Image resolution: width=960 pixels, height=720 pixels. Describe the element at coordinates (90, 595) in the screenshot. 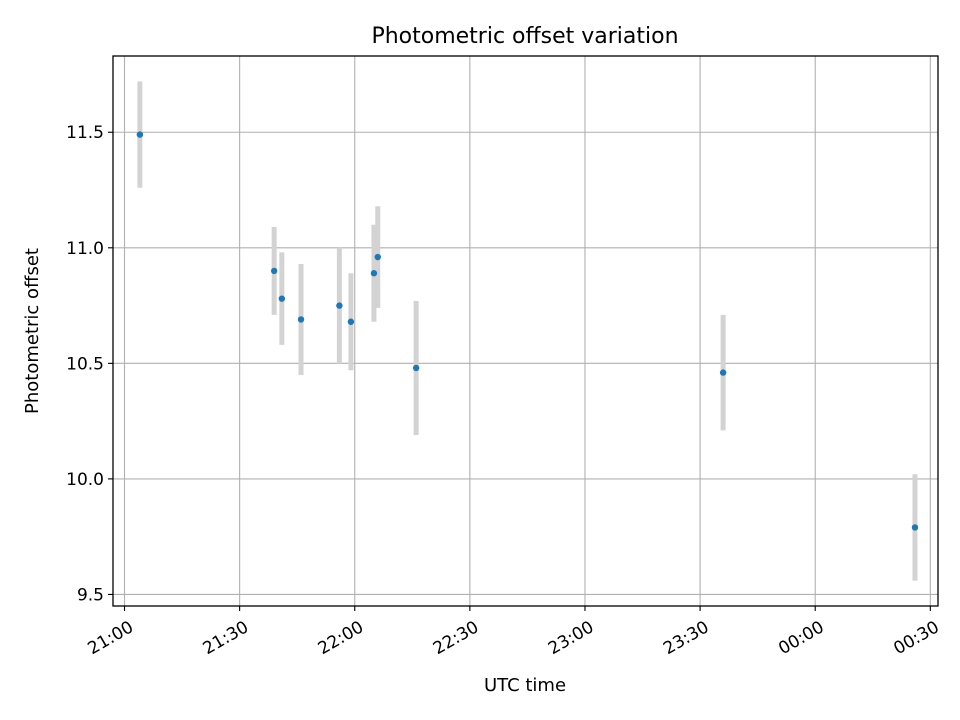

I see `y-tick-label: 9.5` at that location.